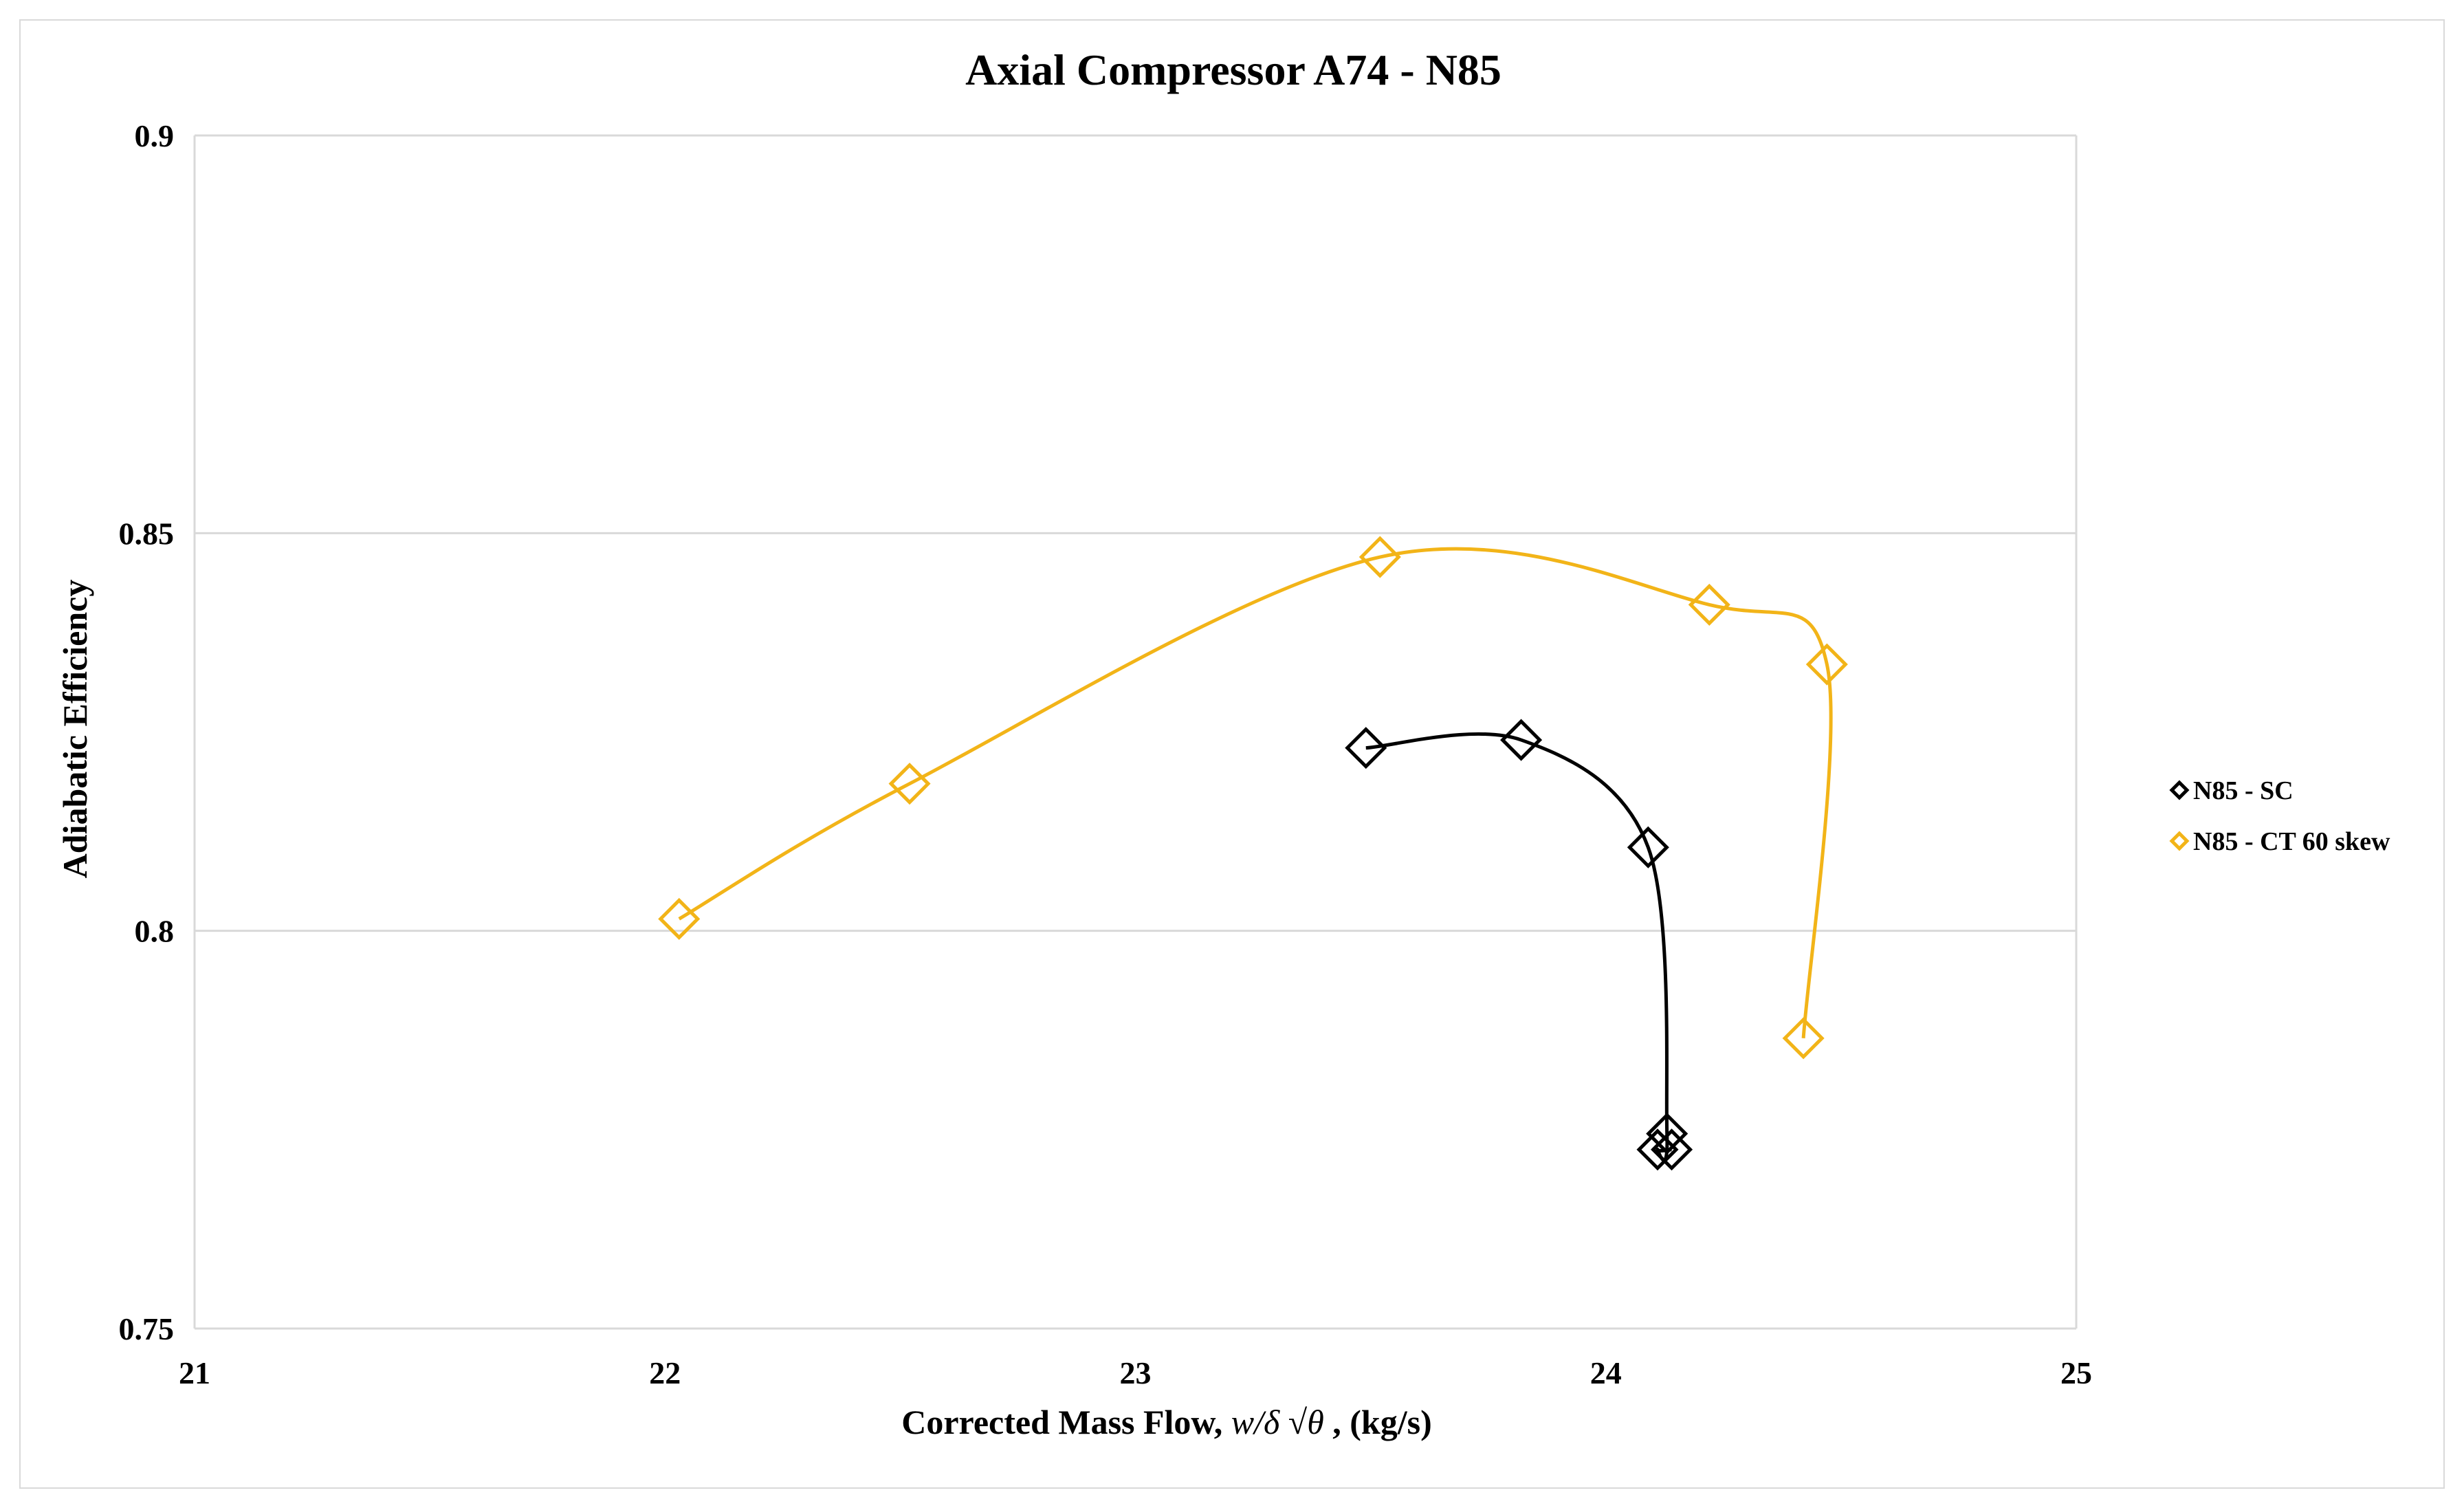 Image resolution: width=2464 pixels, height=1508 pixels. Describe the element at coordinates (665, 1372) in the screenshot. I see `x-tick-label-1: 22` at that location.